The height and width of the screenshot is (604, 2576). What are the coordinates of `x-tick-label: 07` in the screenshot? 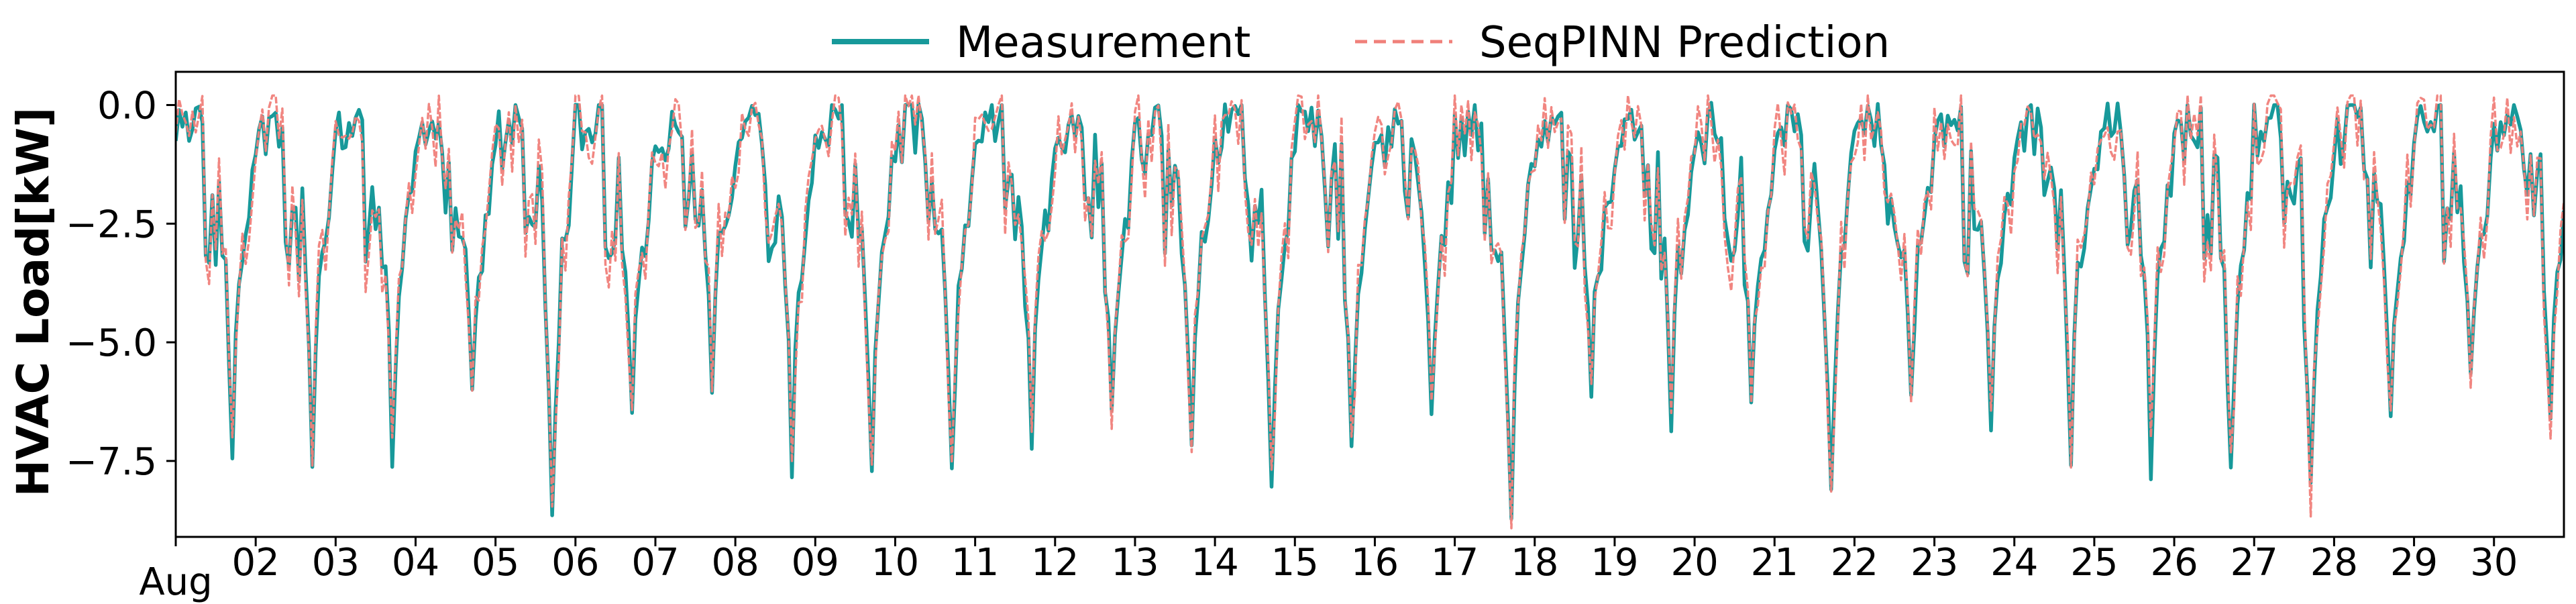 It's located at (655, 563).